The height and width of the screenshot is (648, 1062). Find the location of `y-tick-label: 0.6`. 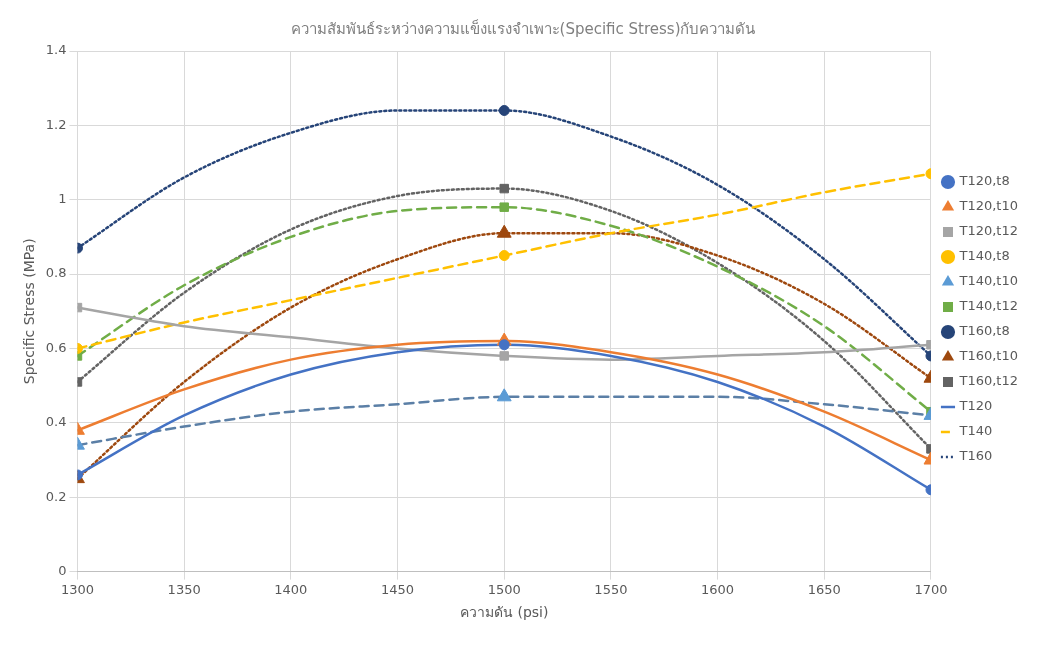

y-tick-label: 0.6 is located at coordinates (56, 347).